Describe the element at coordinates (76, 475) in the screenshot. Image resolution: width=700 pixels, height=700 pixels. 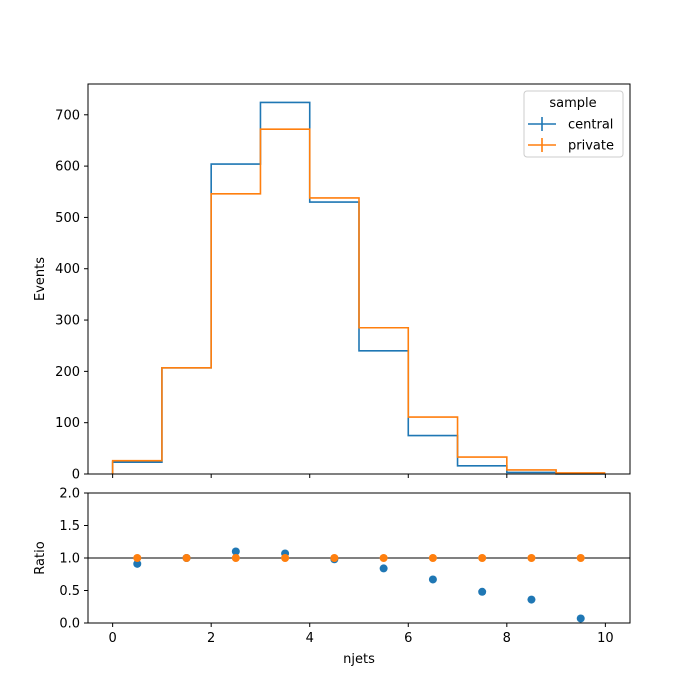
I see `main-y-tick-label: 0` at that location.